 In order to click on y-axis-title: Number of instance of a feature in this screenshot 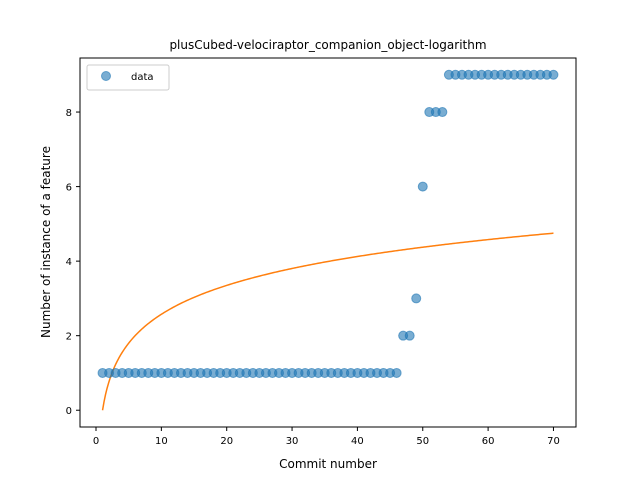, I will do `click(46, 242)`.